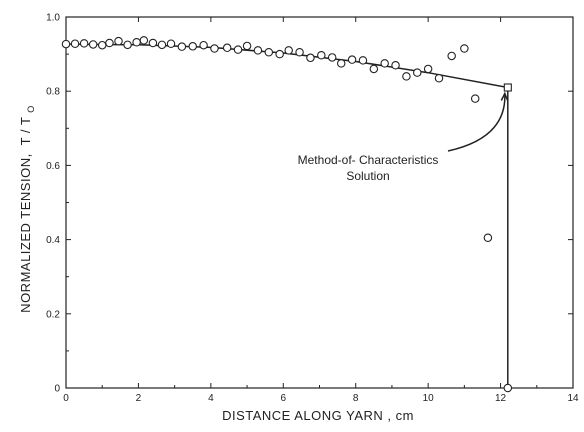 This screenshot has height=432, width=584. Describe the element at coordinates (367, 176) in the screenshot. I see `annotation-label: Solution` at that location.